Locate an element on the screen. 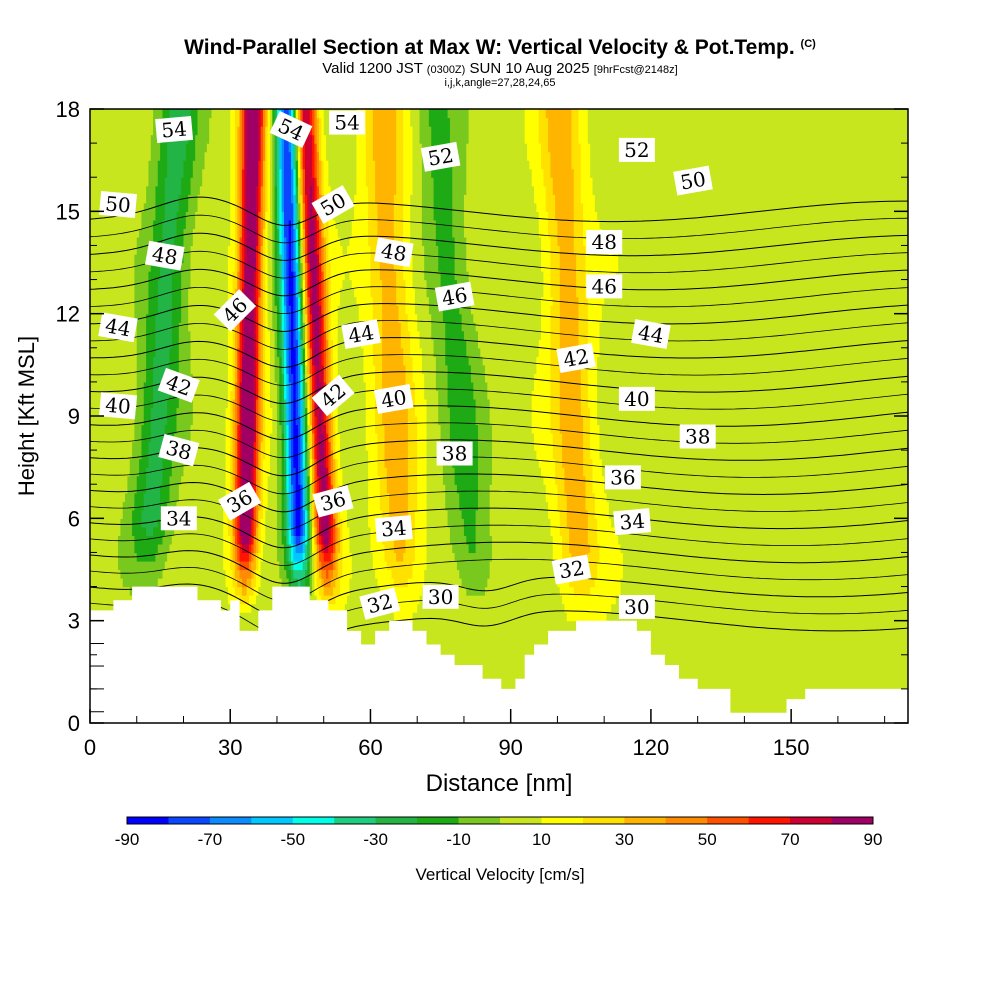 This screenshot has height=1000, width=1000. contour-label: 34 is located at coordinates (632, 522).